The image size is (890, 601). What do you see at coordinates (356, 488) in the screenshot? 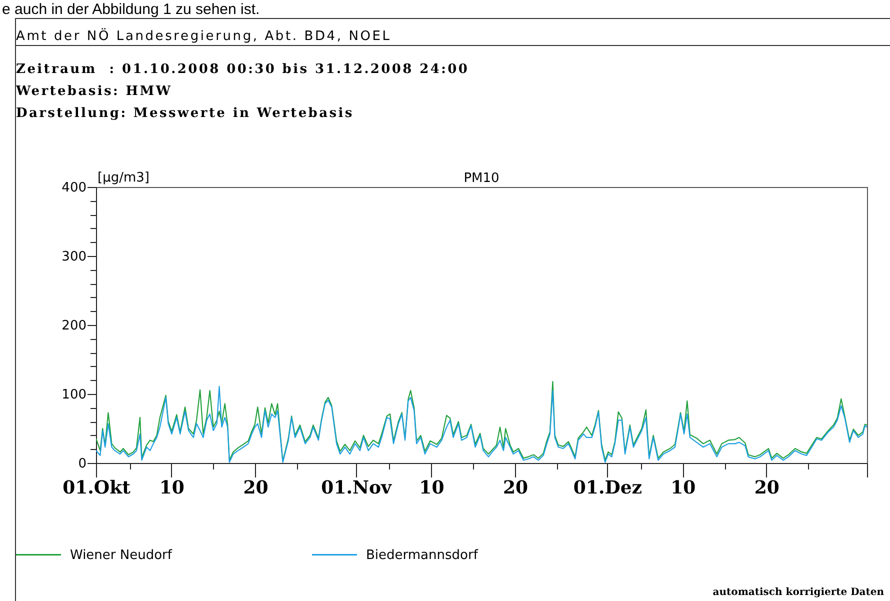
I see `x-tick-label: 01.Nov` at bounding box center [356, 488].